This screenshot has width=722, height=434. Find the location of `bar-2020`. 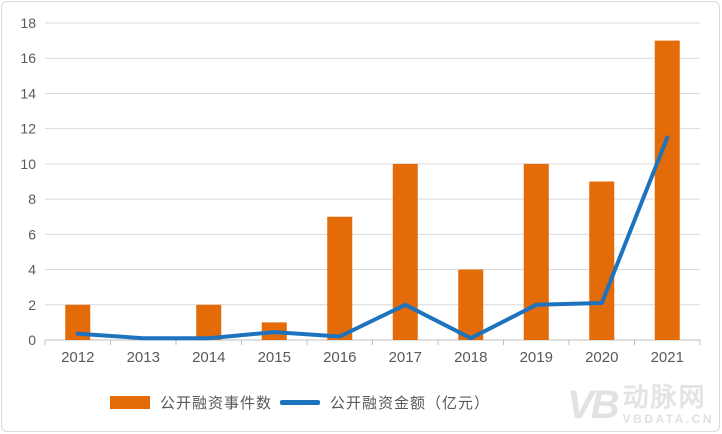

bar-2020 is located at coordinates (602, 260).